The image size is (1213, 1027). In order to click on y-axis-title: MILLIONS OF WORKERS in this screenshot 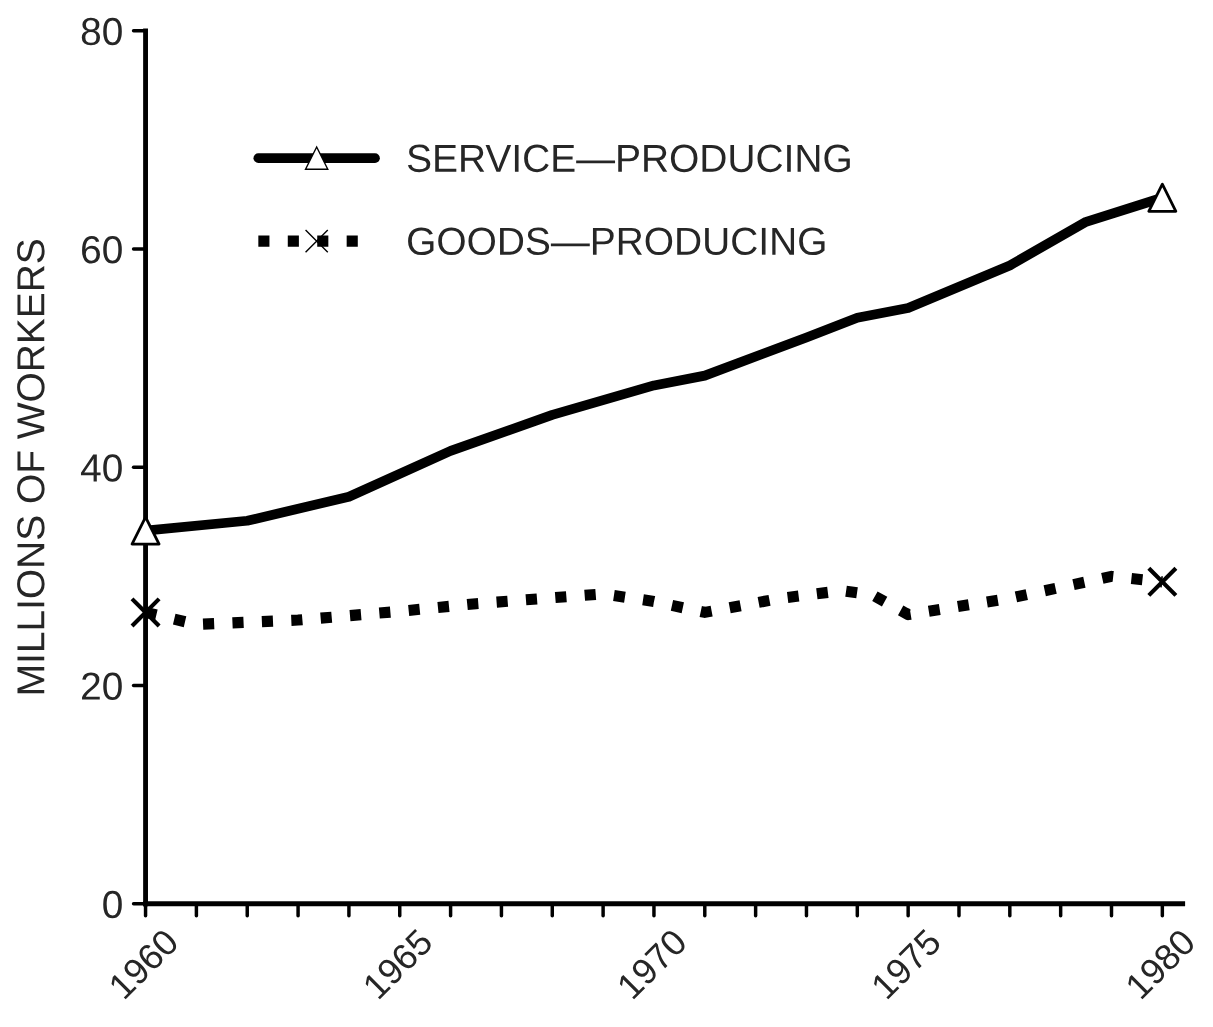, I will do `click(31, 467)`.